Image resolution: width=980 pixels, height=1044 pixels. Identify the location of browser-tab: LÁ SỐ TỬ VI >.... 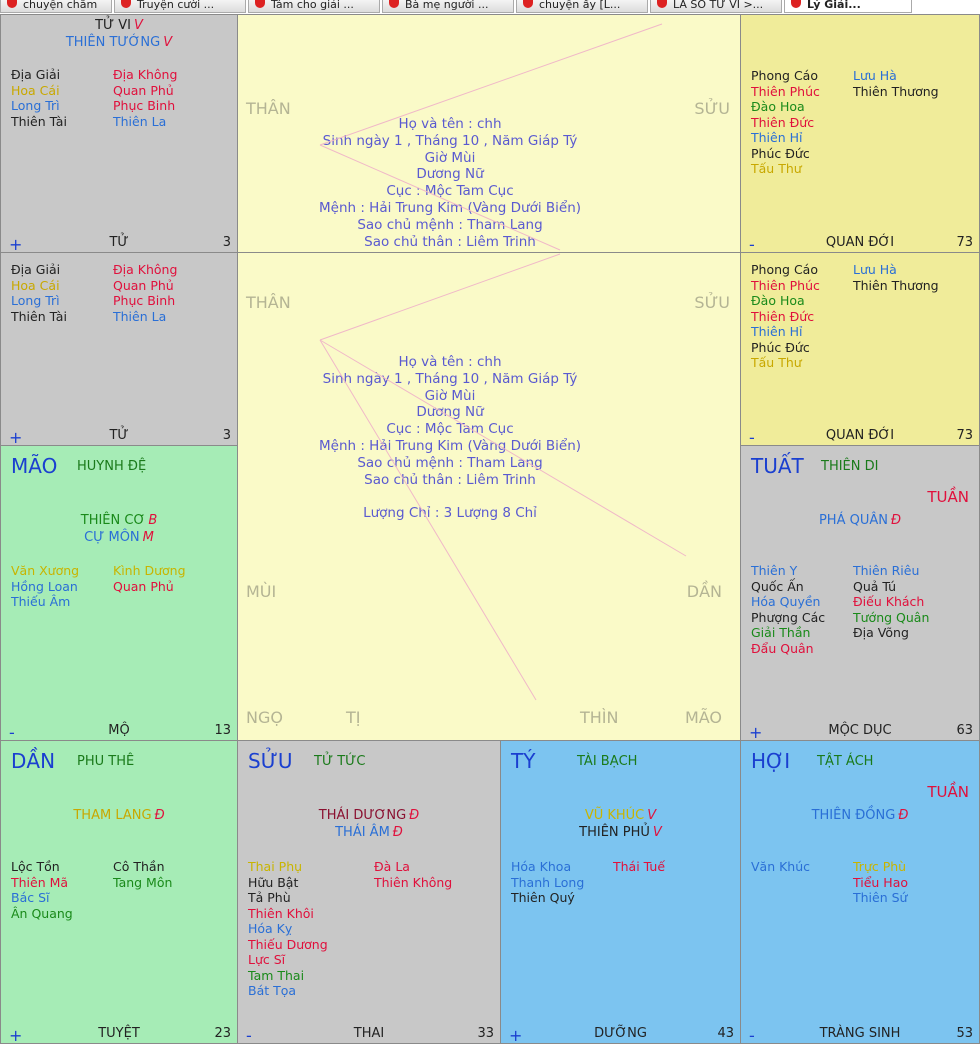
(716, 6).